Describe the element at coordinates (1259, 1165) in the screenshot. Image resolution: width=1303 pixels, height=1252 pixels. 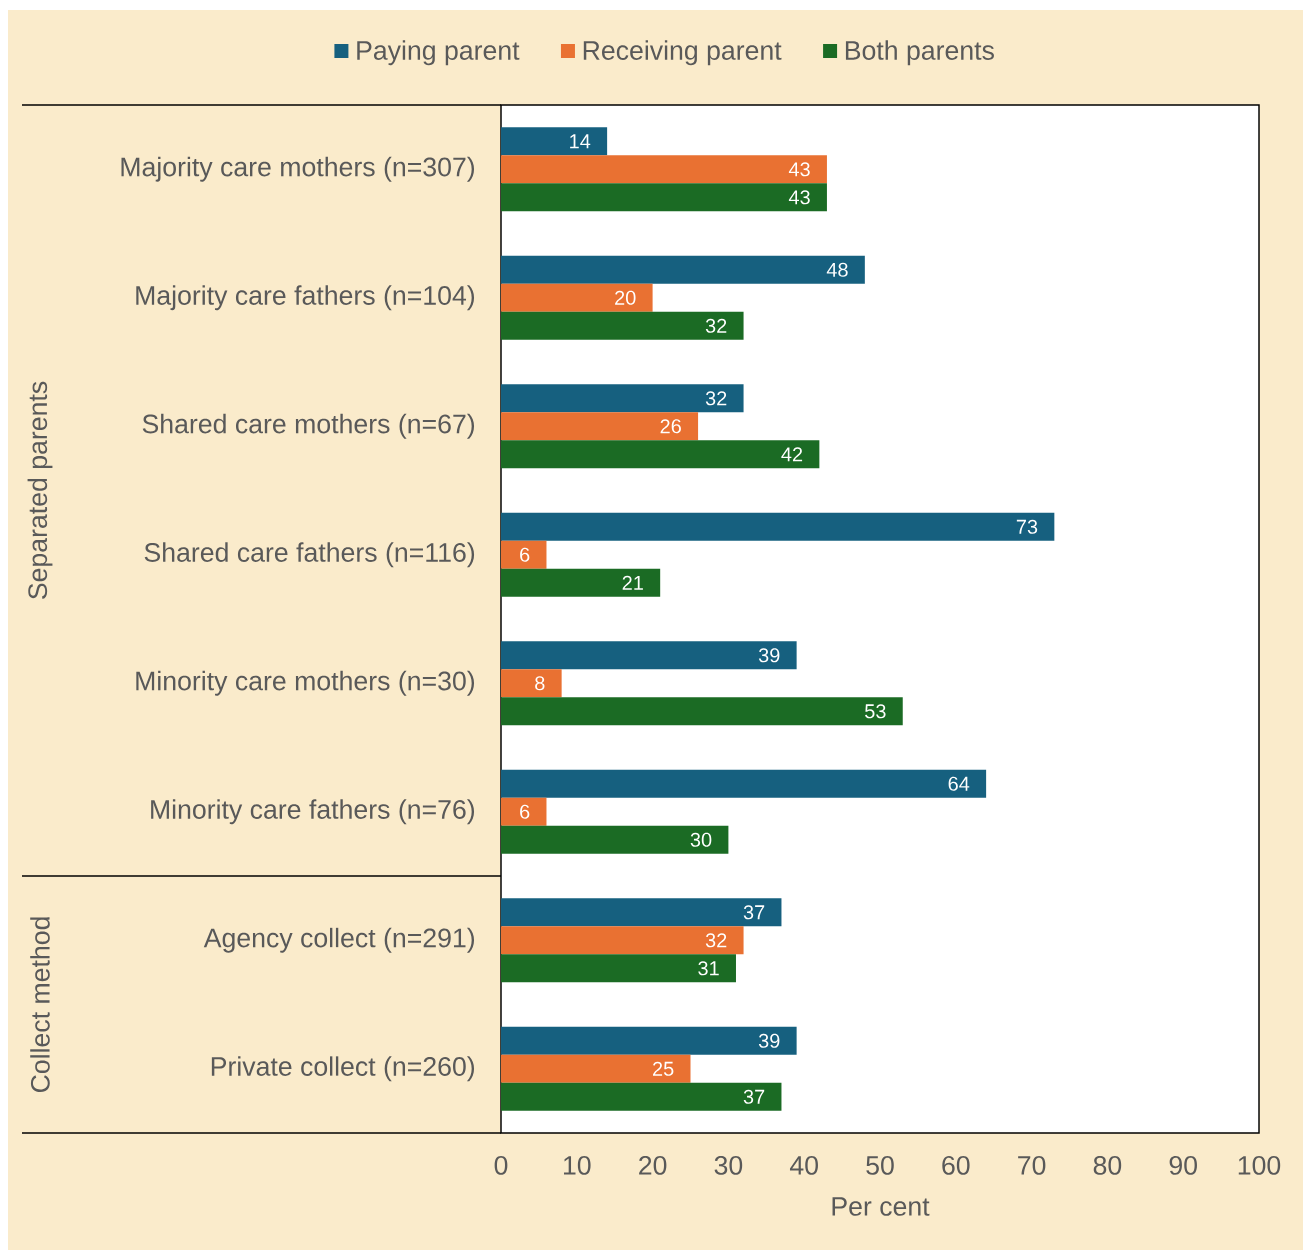
I see `x-tick-label: 100` at that location.